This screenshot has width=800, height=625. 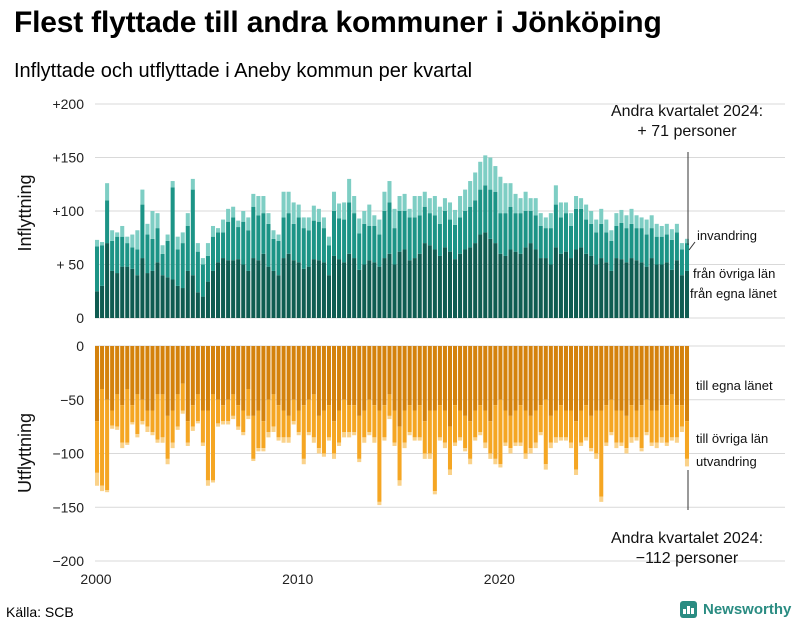 What do you see at coordinates (687, 538) in the screenshot?
I see `annotation-bottom-line1: Andra kvartalet 2024:` at bounding box center [687, 538].